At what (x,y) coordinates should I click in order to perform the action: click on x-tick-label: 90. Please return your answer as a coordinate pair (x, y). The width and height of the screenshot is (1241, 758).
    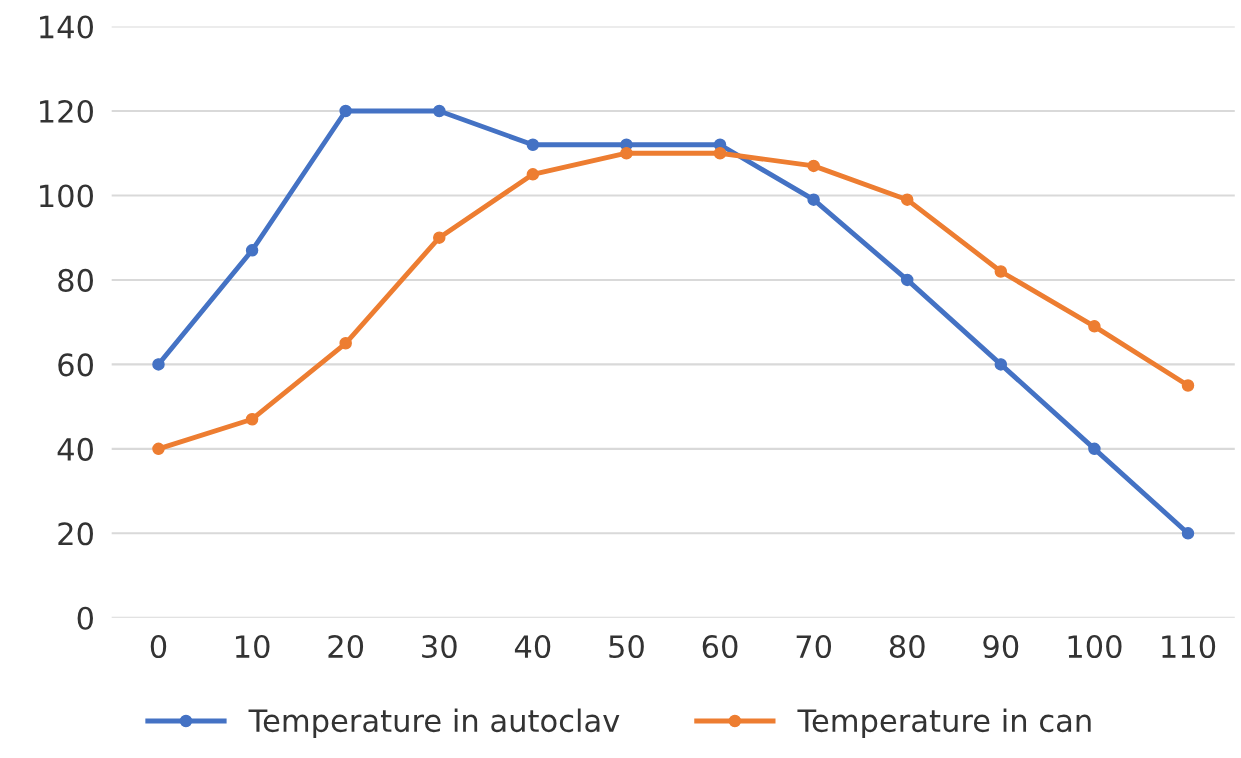
    Looking at the image, I should click on (1001, 646).